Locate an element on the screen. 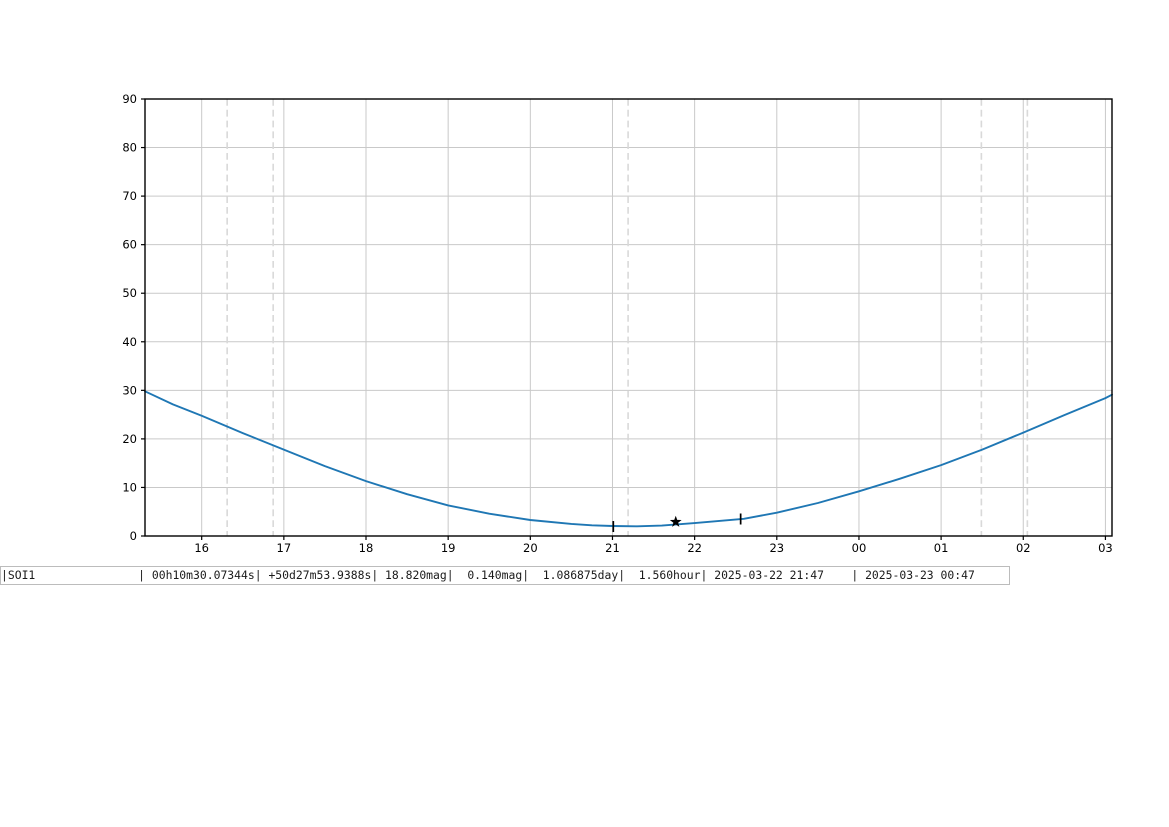 Image resolution: width=1169 pixels, height=827 pixels. x-tick-label: 01 is located at coordinates (941, 548).